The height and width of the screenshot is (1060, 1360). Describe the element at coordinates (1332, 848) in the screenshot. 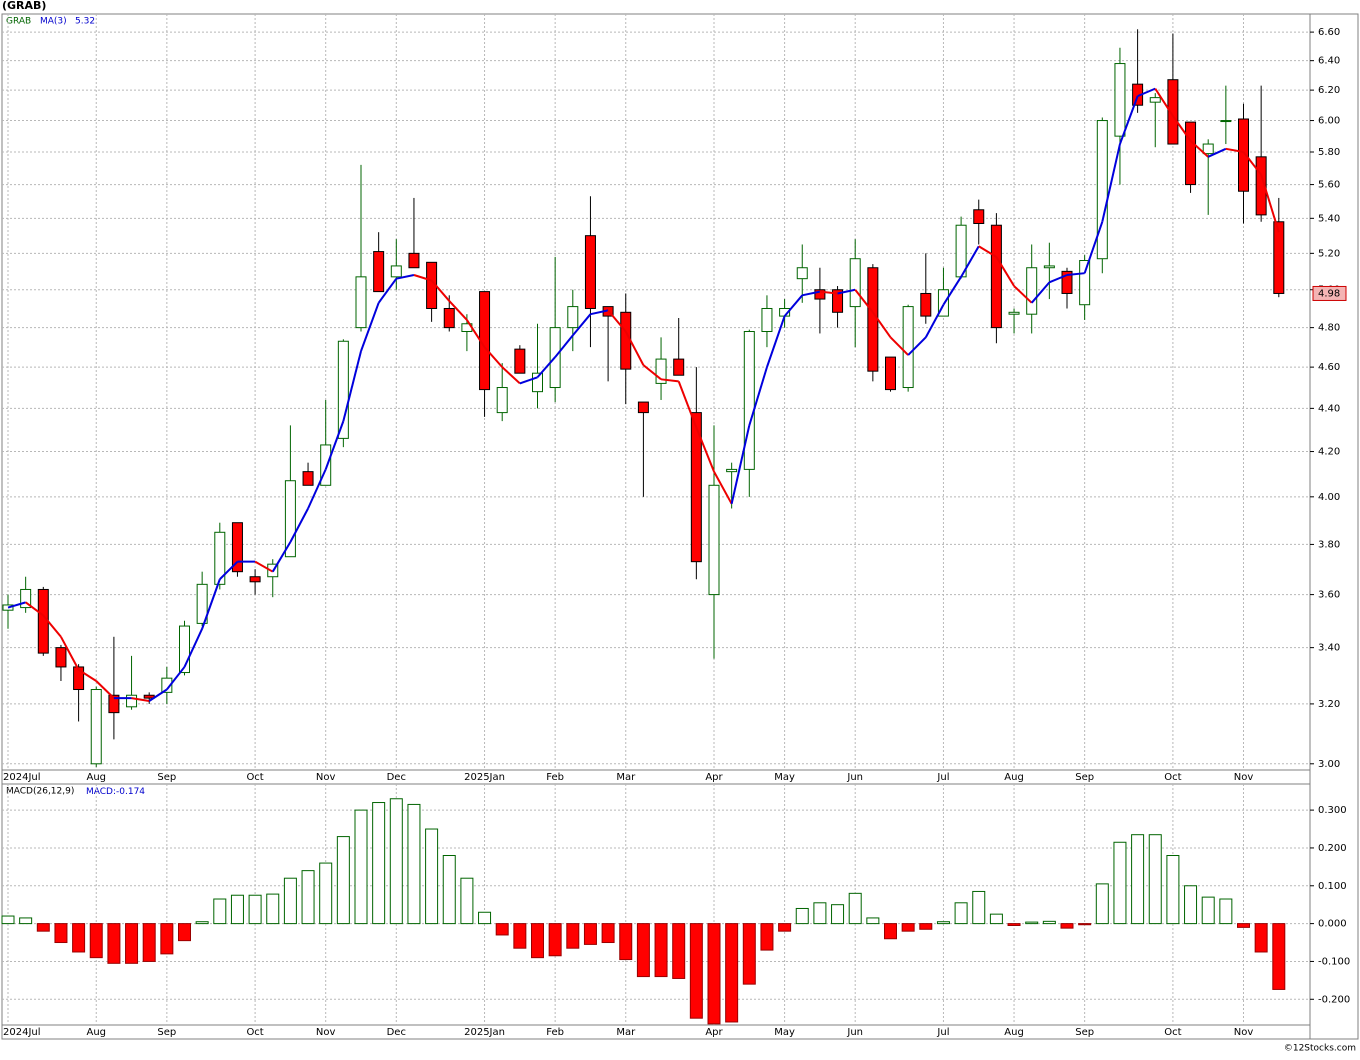

I see `y-tick-label: 0.200` at that location.